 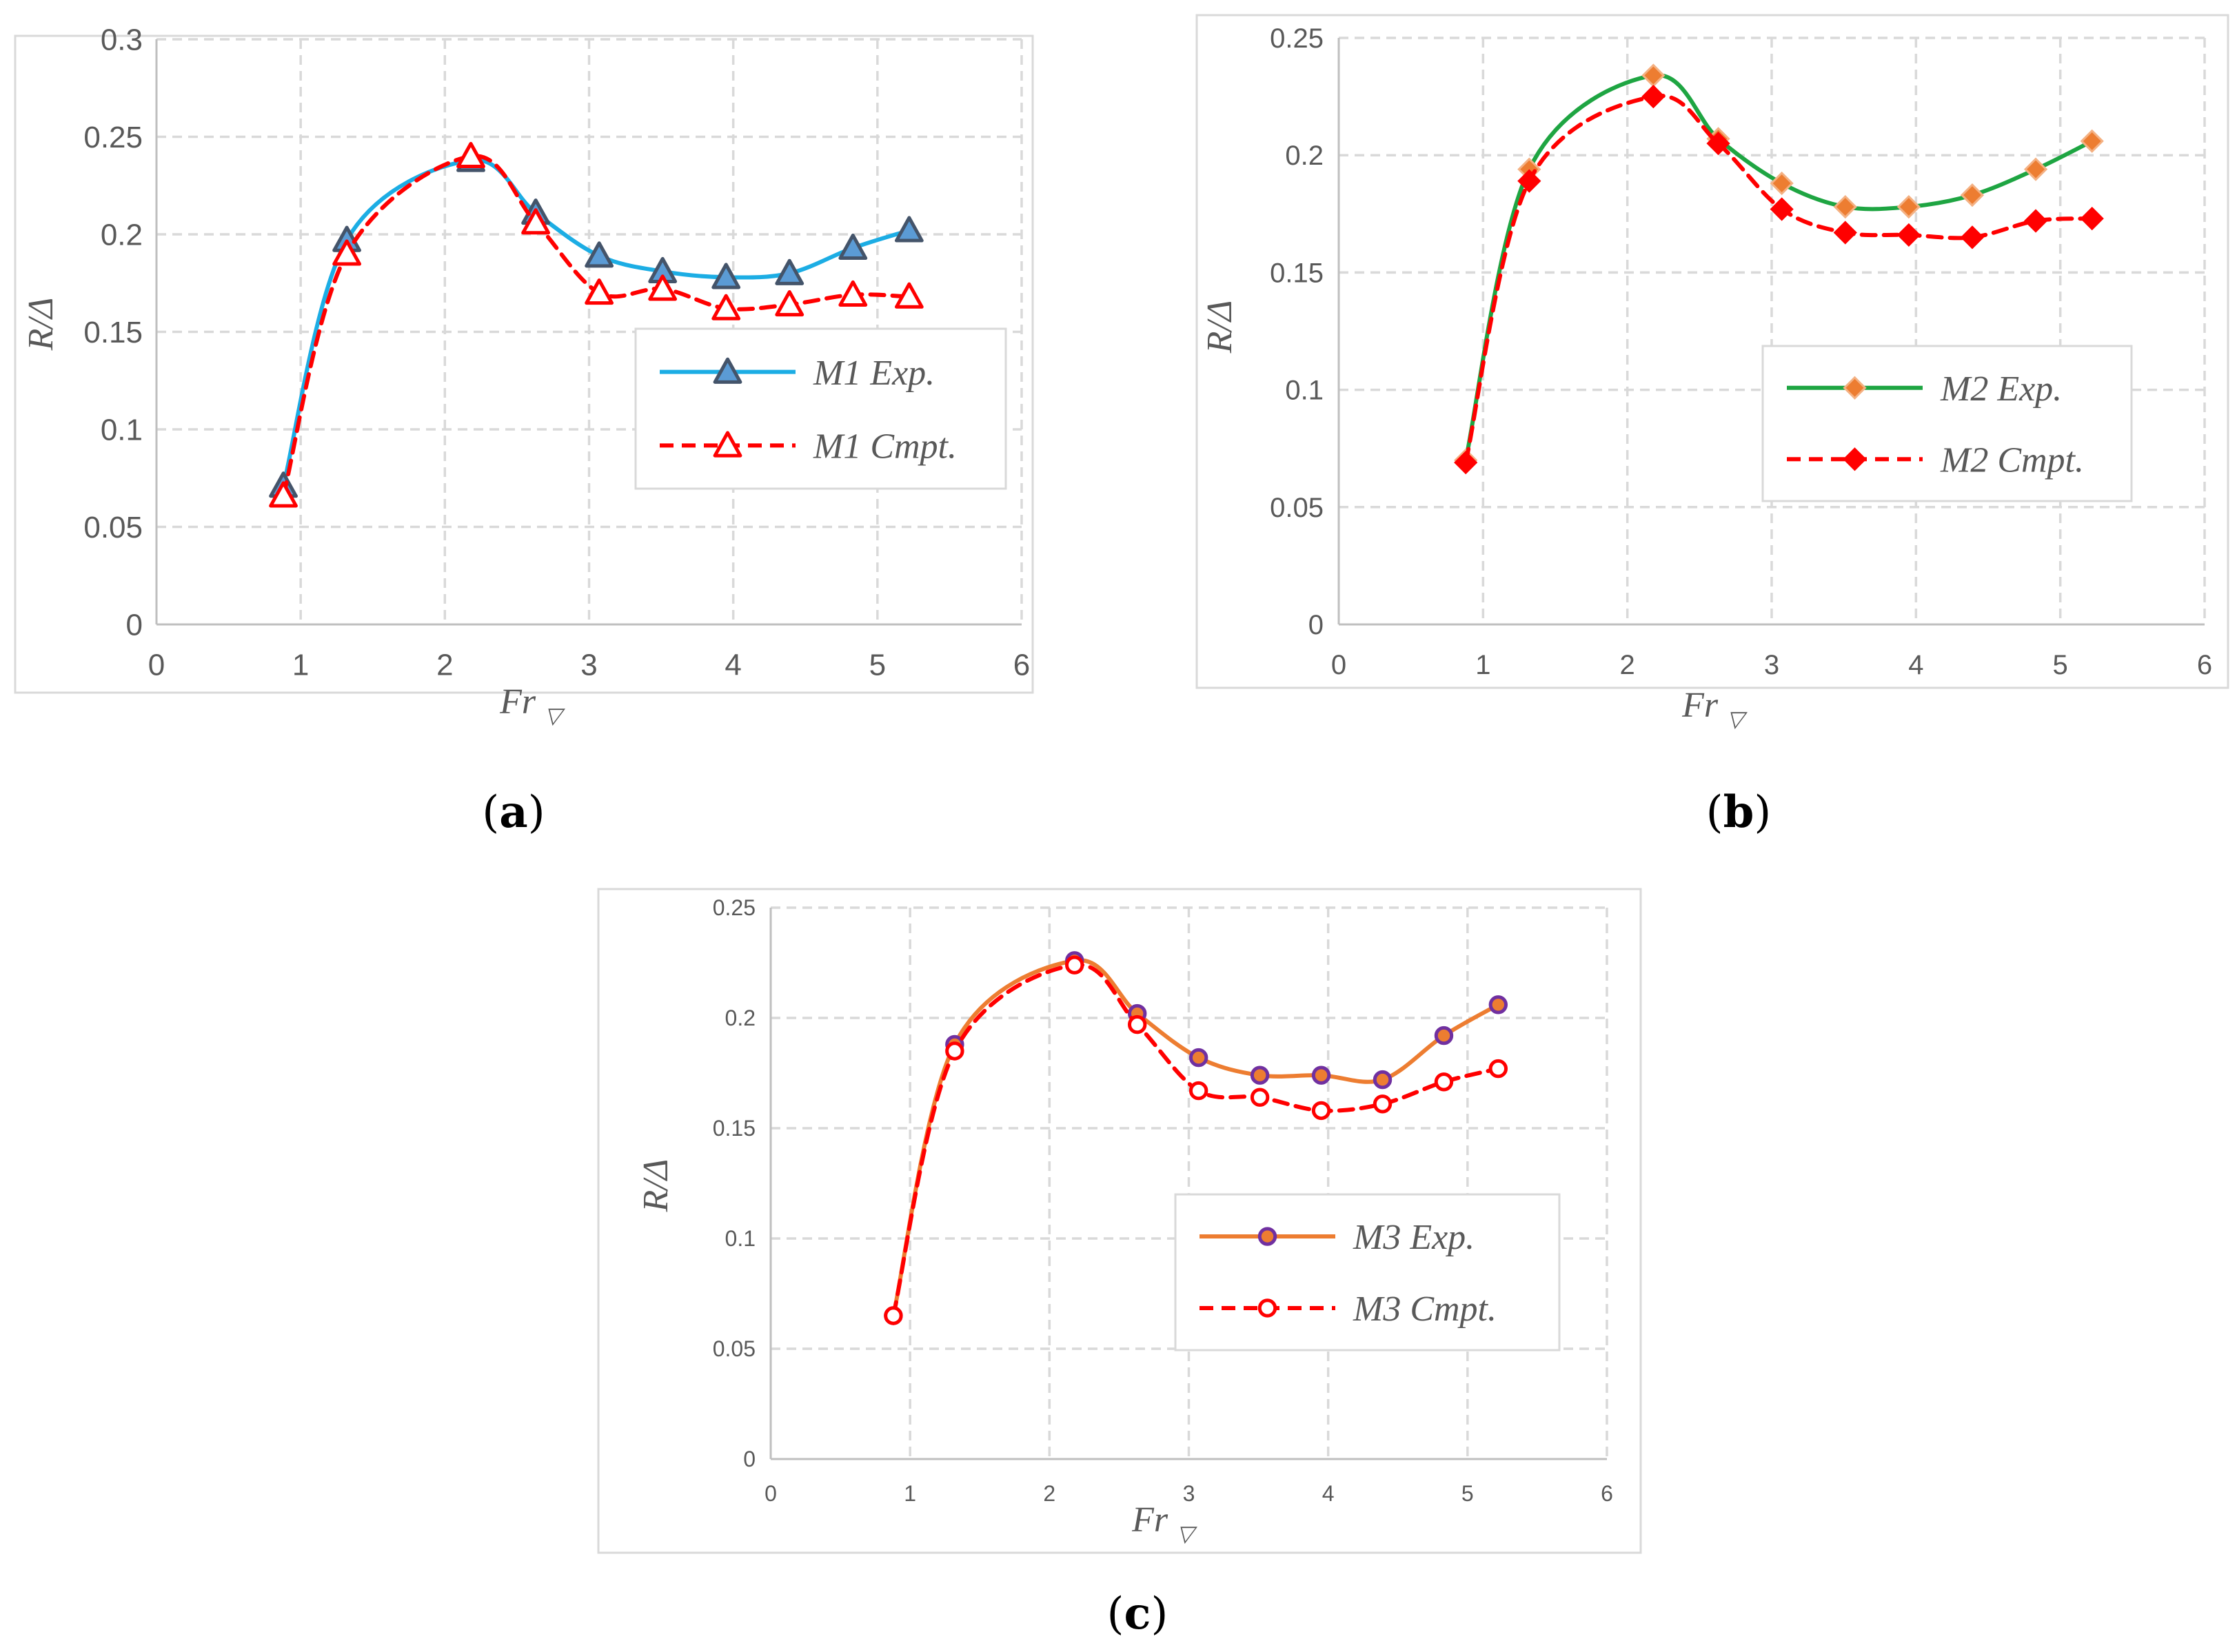 What do you see at coordinates (1739, 812) in the screenshot?
I see `panel-label-b: (b)` at bounding box center [1739, 812].